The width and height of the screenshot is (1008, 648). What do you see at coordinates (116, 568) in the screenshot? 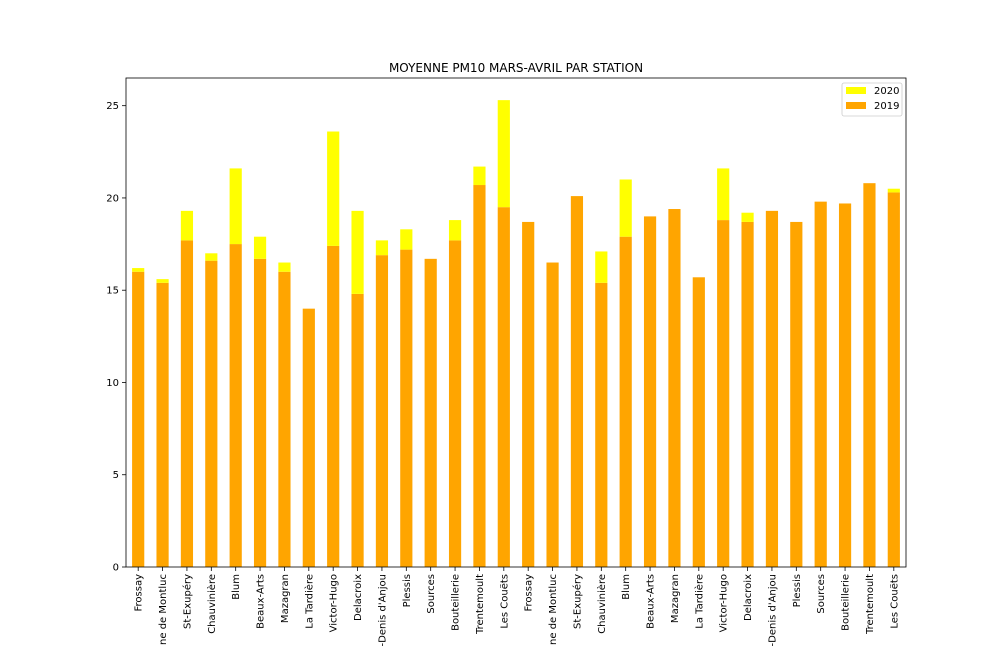
I see `y-tick-label: 0` at bounding box center [116, 568].